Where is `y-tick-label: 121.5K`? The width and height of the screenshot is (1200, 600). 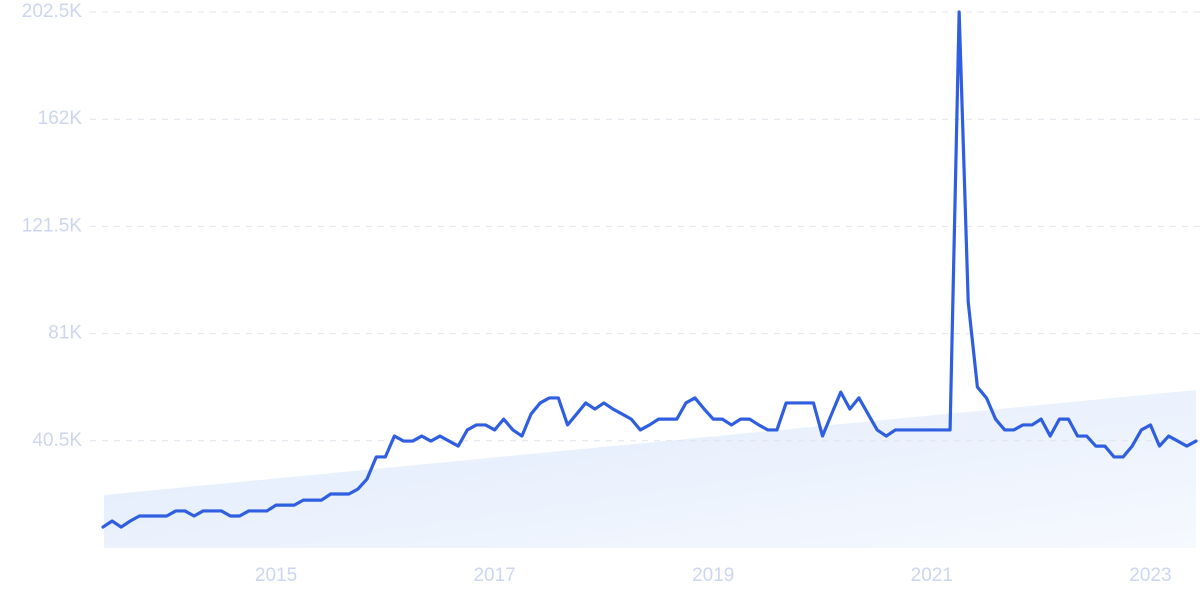 y-tick-label: 121.5K is located at coordinates (52, 225).